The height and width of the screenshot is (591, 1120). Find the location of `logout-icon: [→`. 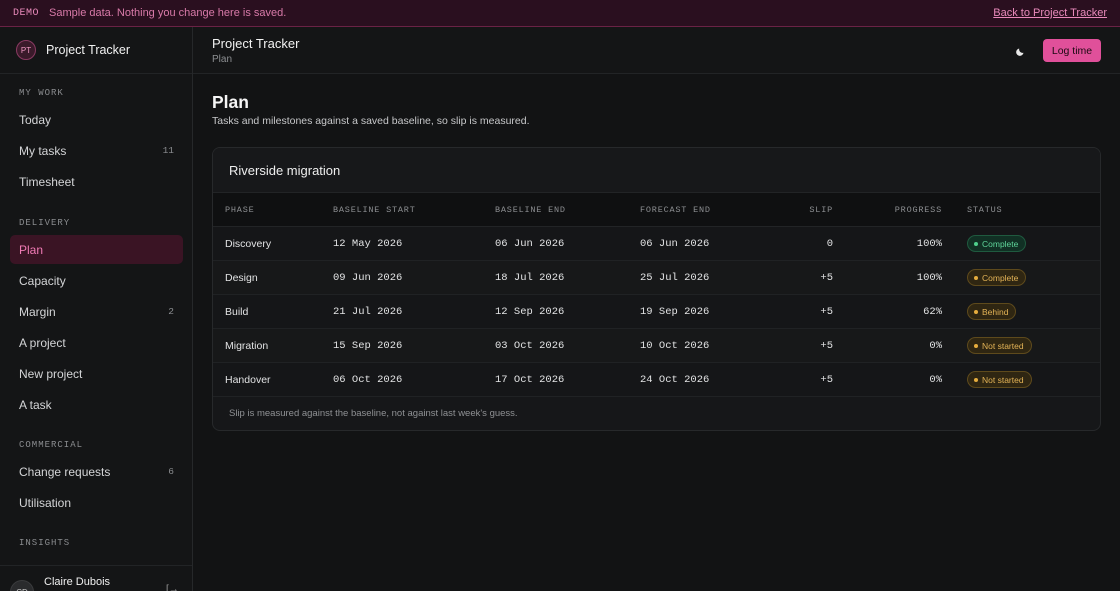

logout-icon: [→ is located at coordinates (172, 587).